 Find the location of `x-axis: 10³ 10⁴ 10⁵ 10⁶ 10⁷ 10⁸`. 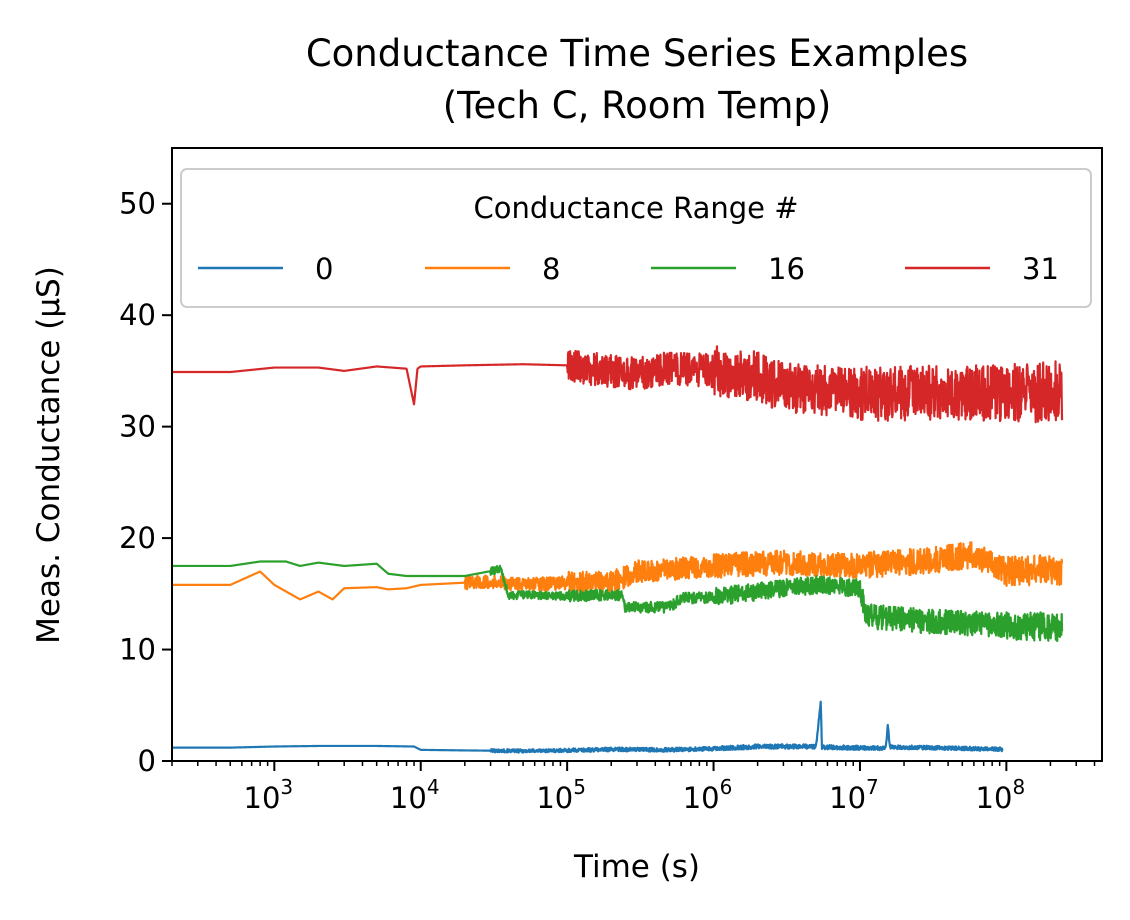

x-axis: 10³ 10⁴ 10⁵ 10⁶ 10⁷ 10⁸ is located at coordinates (633, 788).